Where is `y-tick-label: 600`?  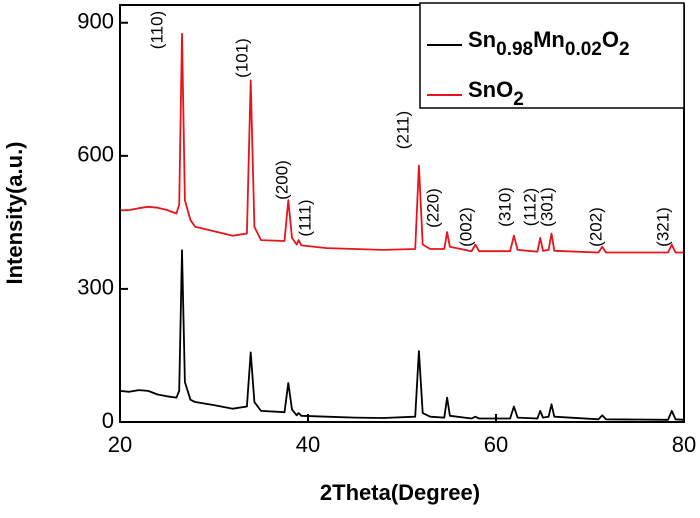 y-tick-label: 600 is located at coordinates (95, 154).